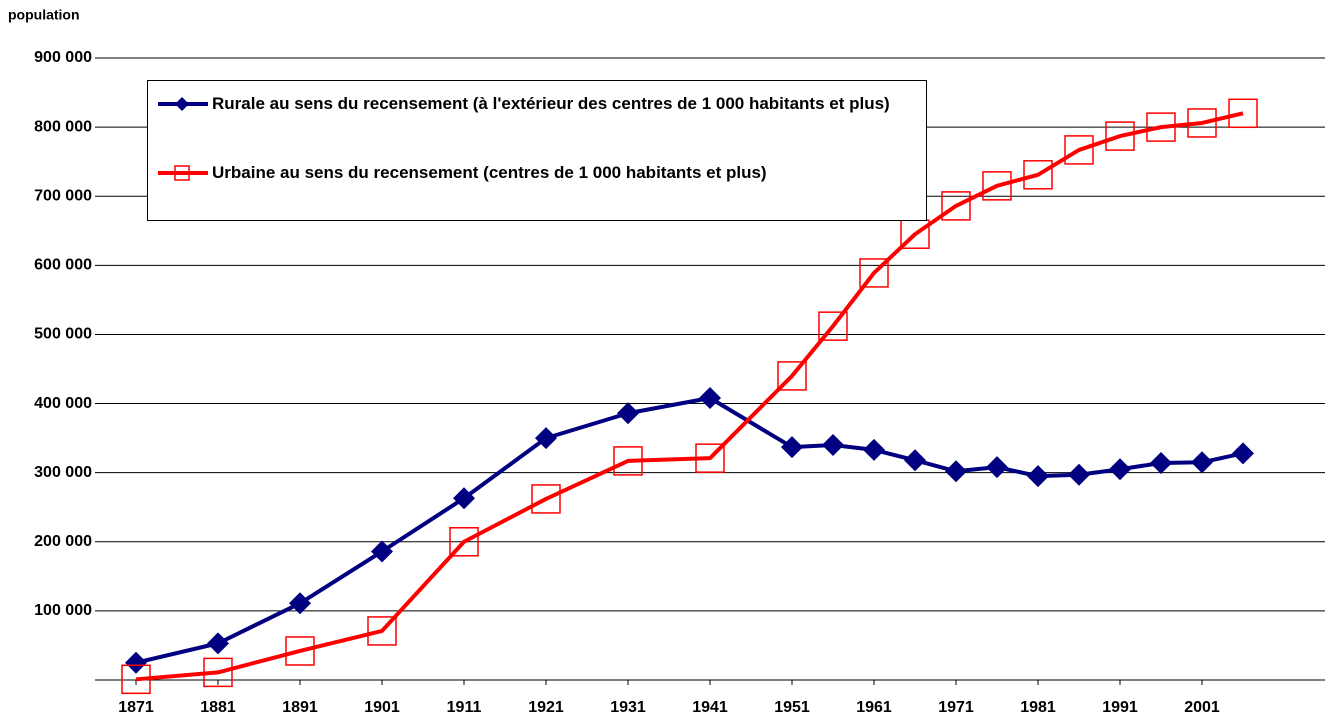  What do you see at coordinates (63, 541) in the screenshot?
I see `y-tick-label: 200 000` at bounding box center [63, 541].